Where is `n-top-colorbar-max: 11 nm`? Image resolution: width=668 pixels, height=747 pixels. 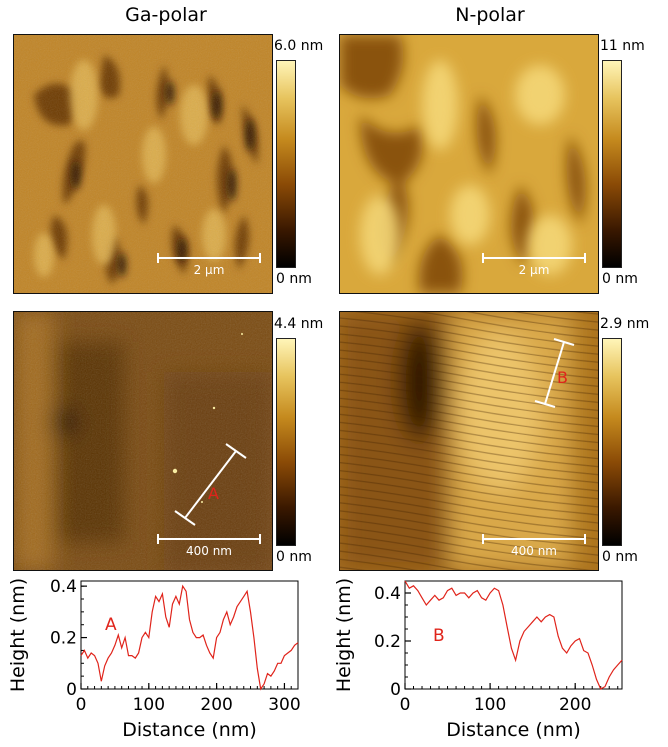
n-top-colorbar-max: 11 nm is located at coordinates (622, 46).